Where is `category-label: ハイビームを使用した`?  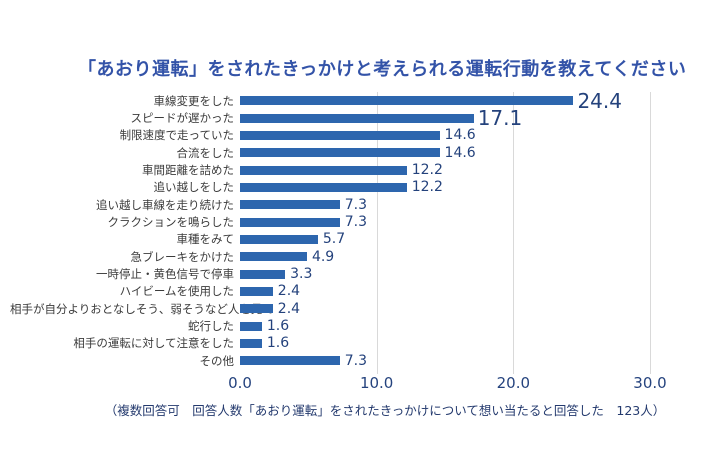 category-label: ハイビームを使用した is located at coordinates (176, 291).